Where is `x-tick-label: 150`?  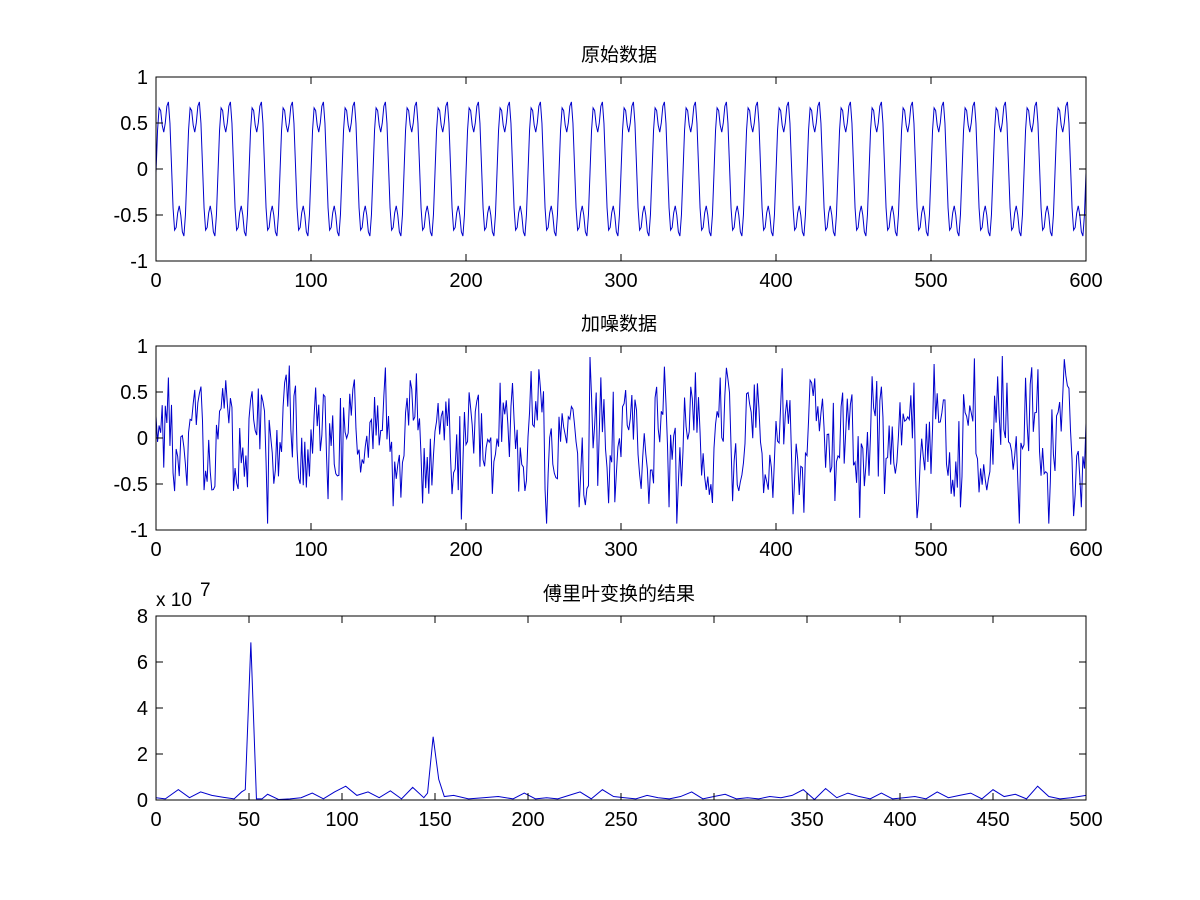 x-tick-label: 150 is located at coordinates (434, 820).